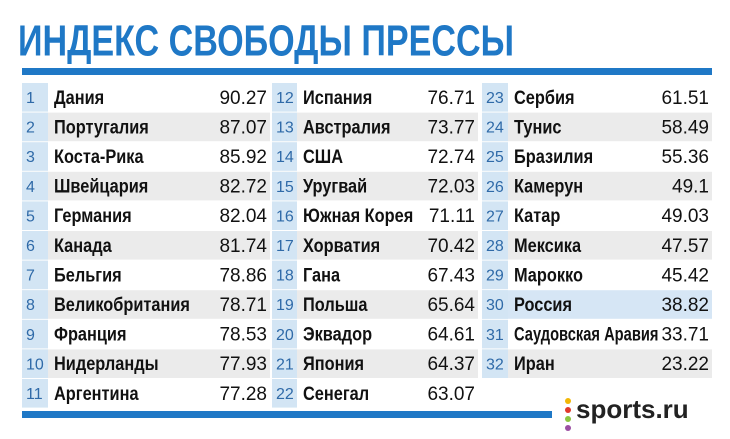  What do you see at coordinates (266, 41) in the screenshot?
I see `title: ИНДЕКС СВОБОДЫ ПРЕССЫ` at bounding box center [266, 41].